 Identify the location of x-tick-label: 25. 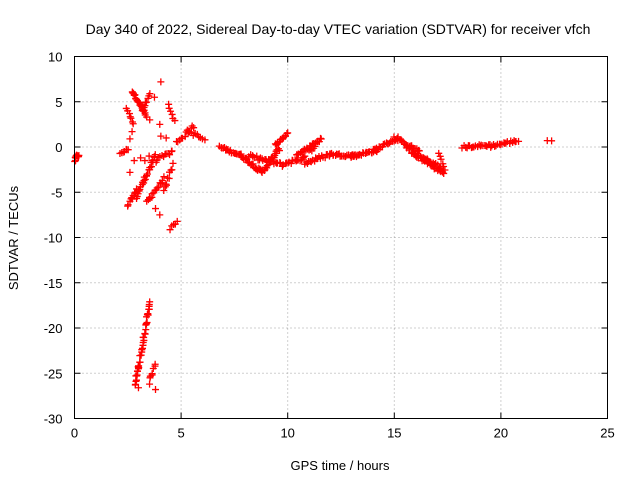
(607, 433).